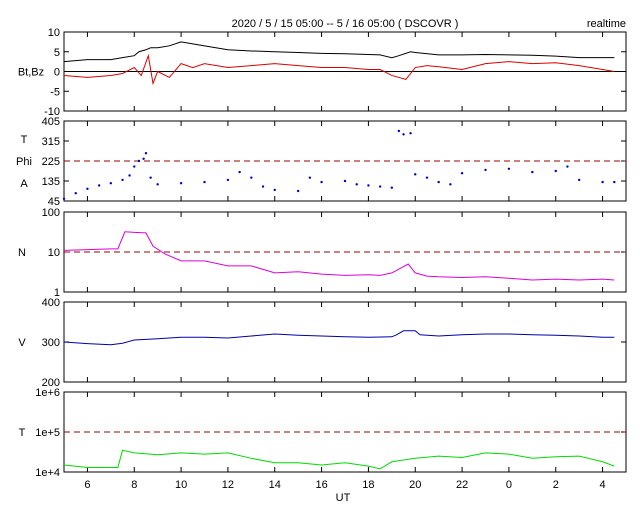 The image size is (640, 512). What do you see at coordinates (275, 485) in the screenshot?
I see `x-tick-label: 14` at bounding box center [275, 485].